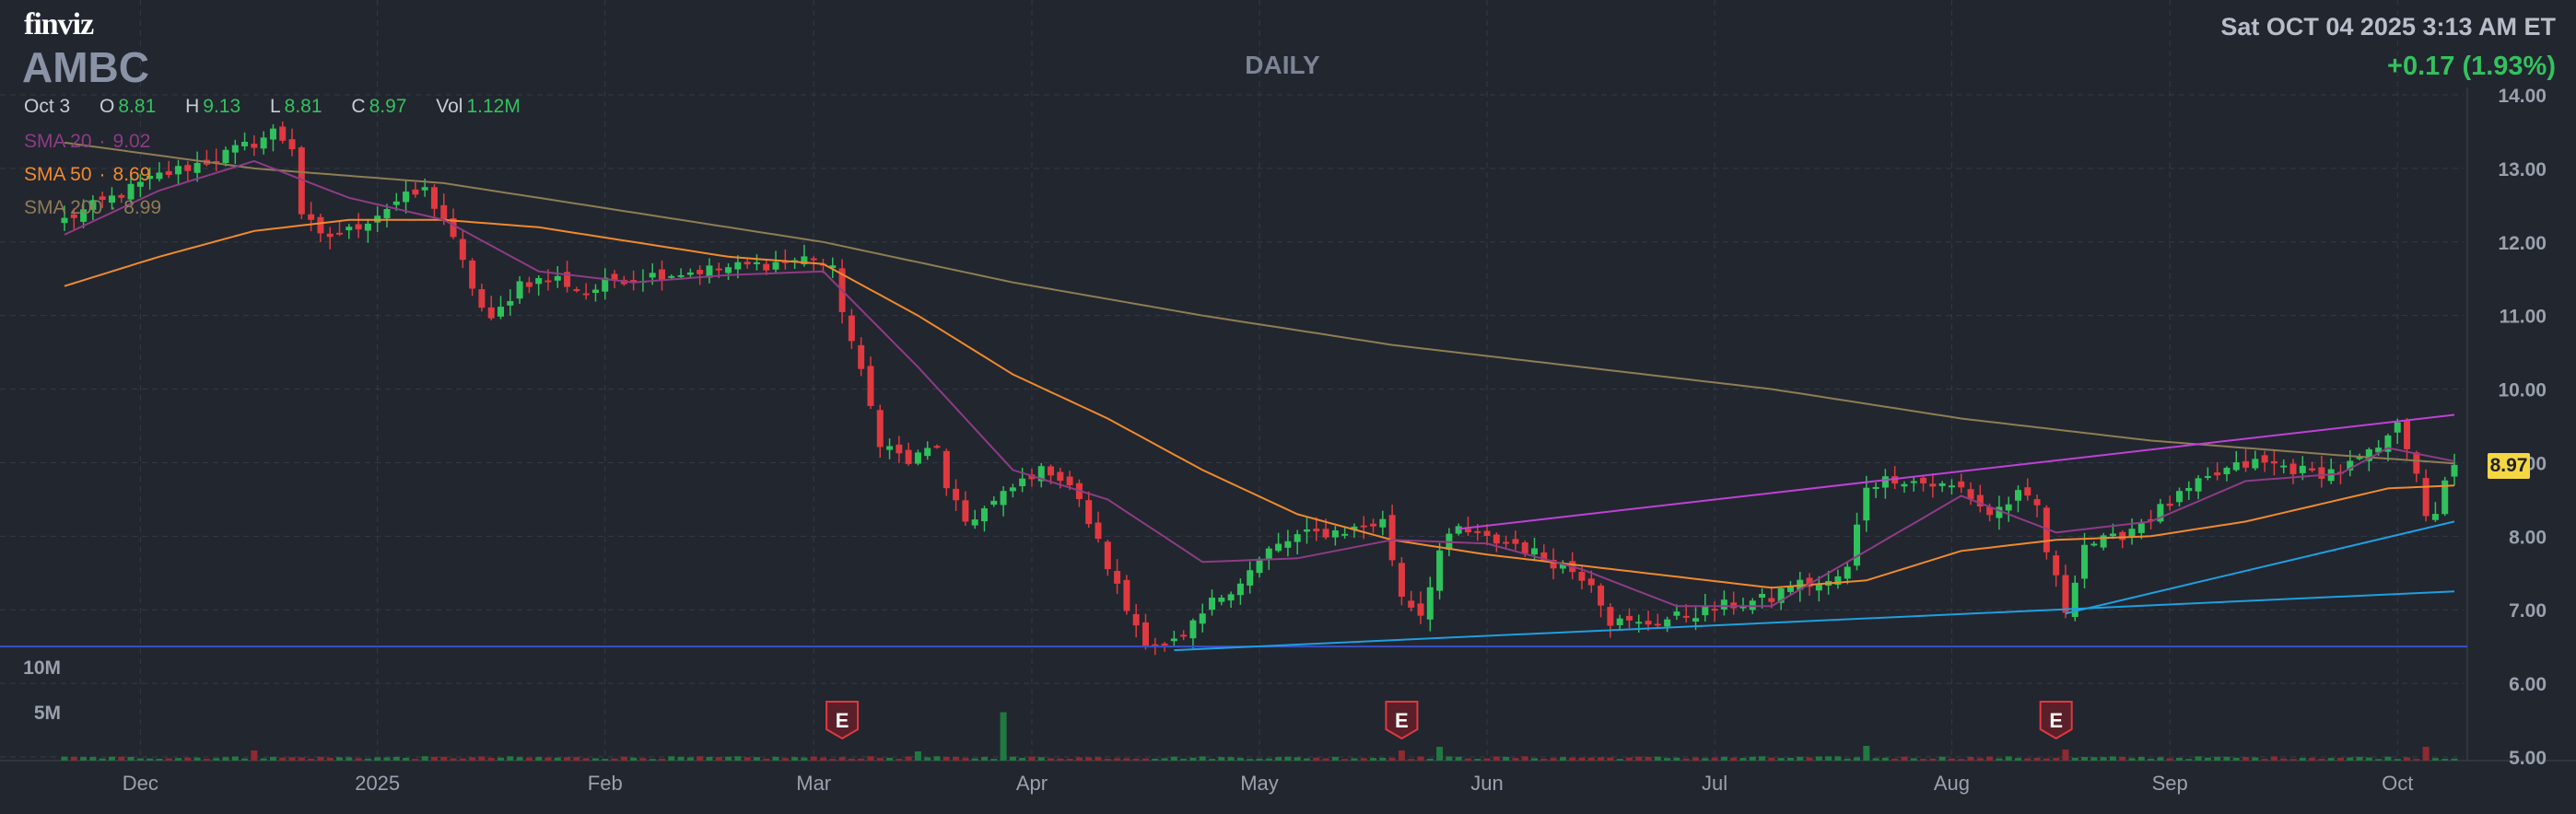 Image resolution: width=2576 pixels, height=814 pixels. Describe the element at coordinates (93, 207) in the screenshot. I see `sma200-legend: SMA 200 · 8.99` at that location.